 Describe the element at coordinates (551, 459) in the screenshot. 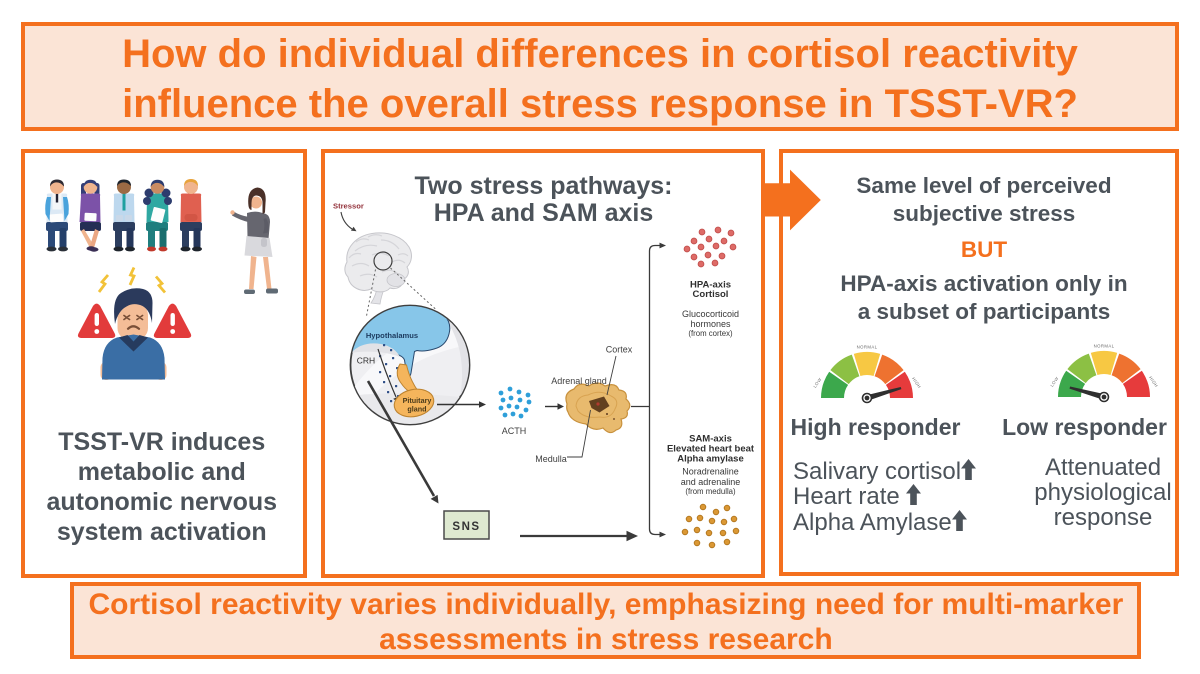

I see `svg-text: Medulla` at that location.